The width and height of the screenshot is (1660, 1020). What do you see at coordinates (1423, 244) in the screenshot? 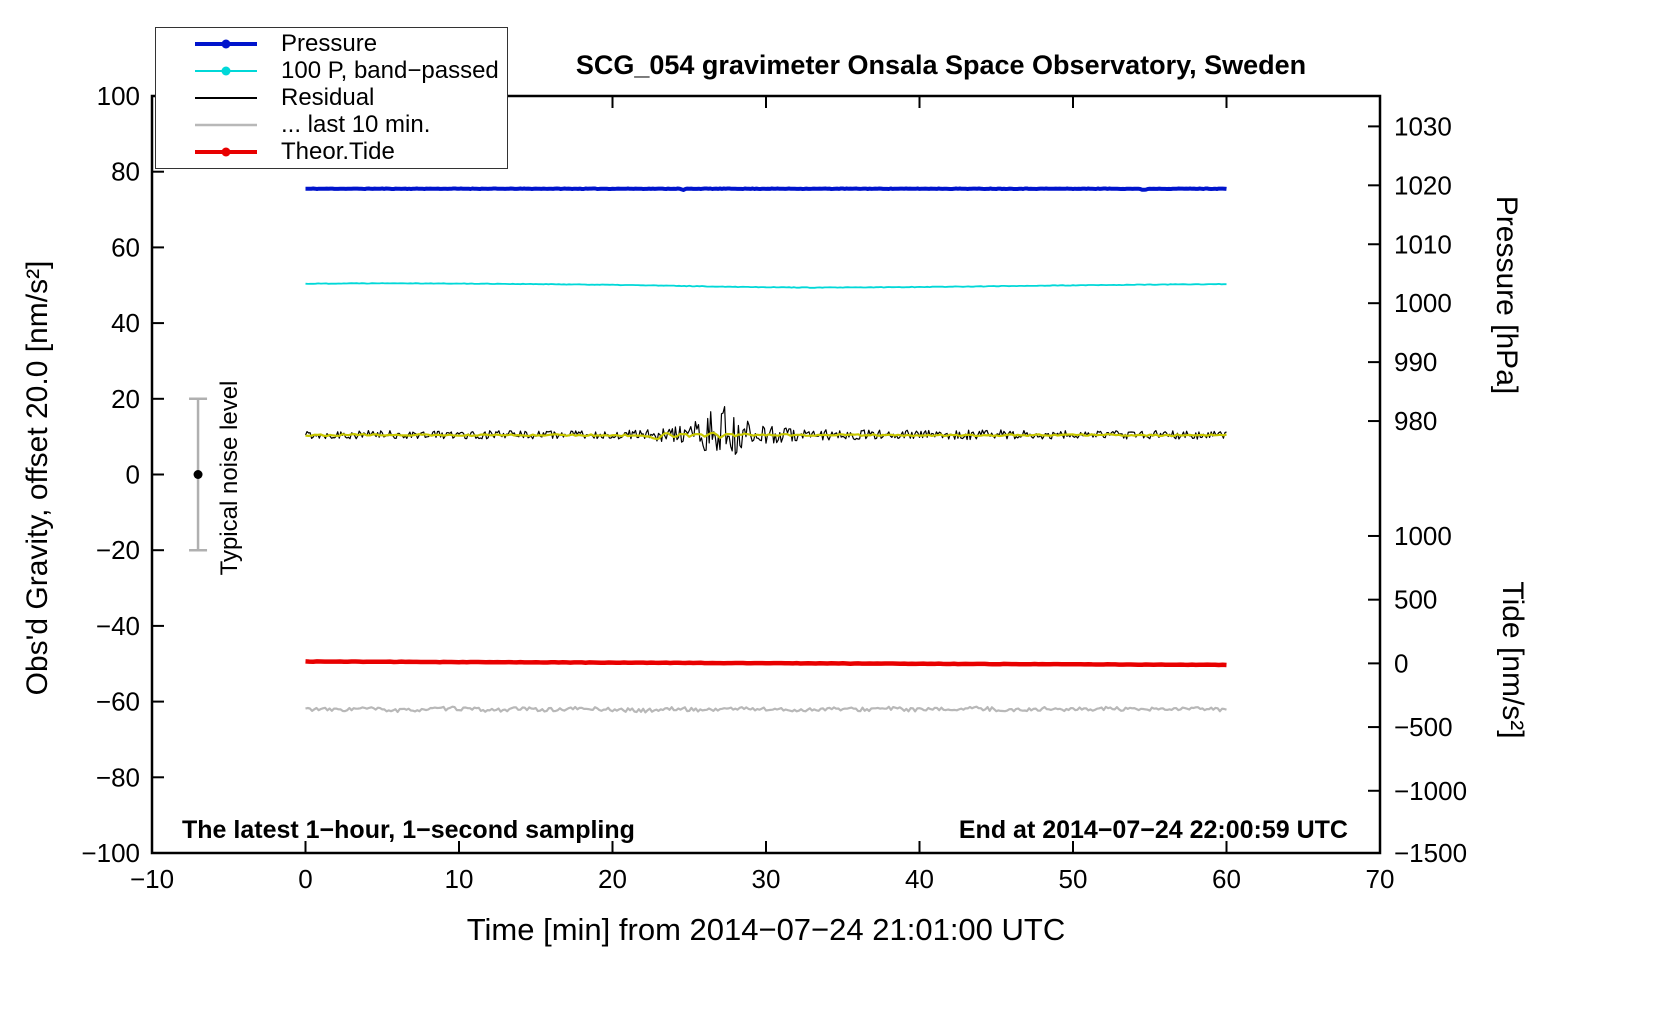
I see `pressure-tick-label: 1010` at bounding box center [1423, 244].